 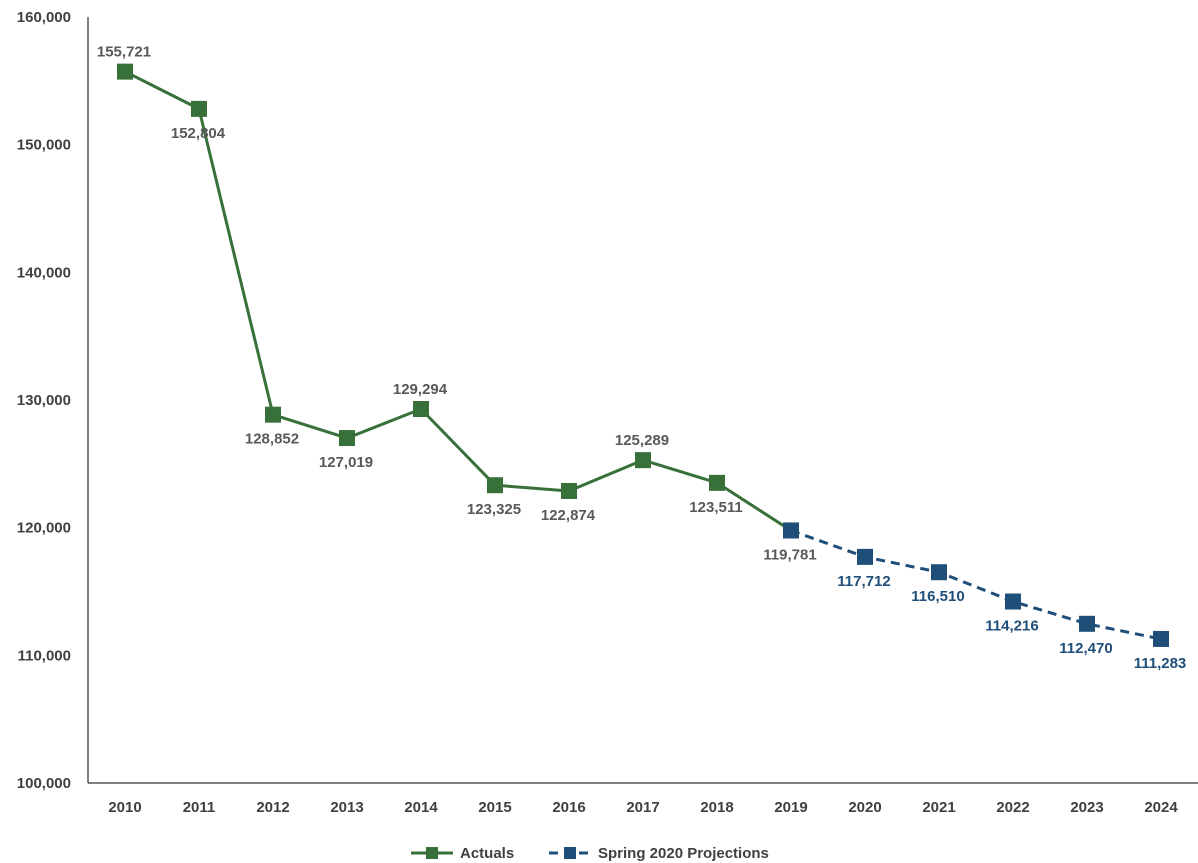 What do you see at coordinates (1160, 663) in the screenshot?
I see `data-label: 111,283` at bounding box center [1160, 663].